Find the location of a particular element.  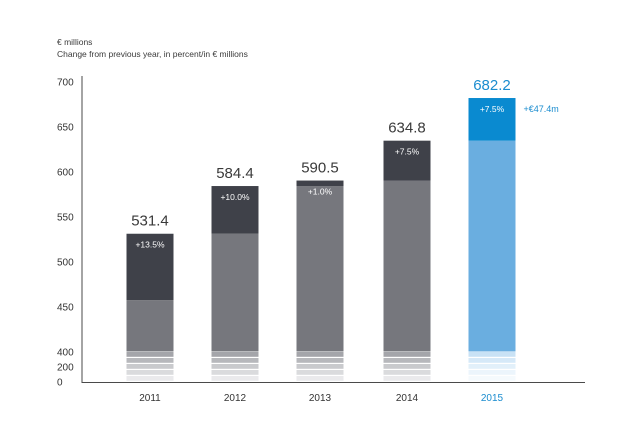

bar-change-label: +10.0% is located at coordinates (235, 197).